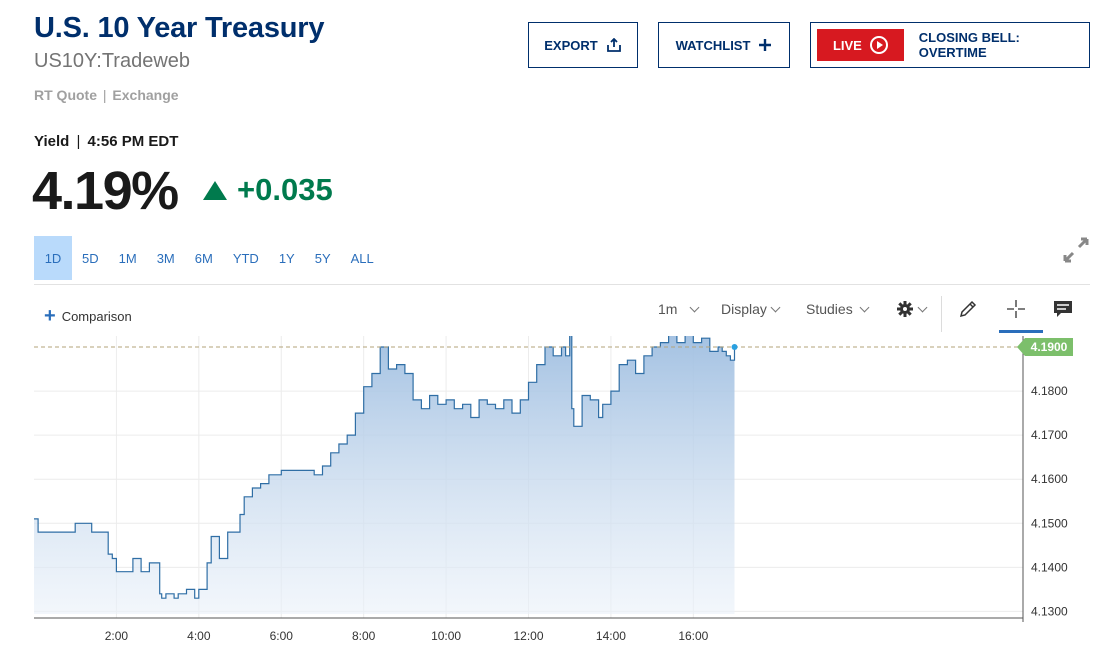  I want to click on draw-tool-button, so click(968, 309).